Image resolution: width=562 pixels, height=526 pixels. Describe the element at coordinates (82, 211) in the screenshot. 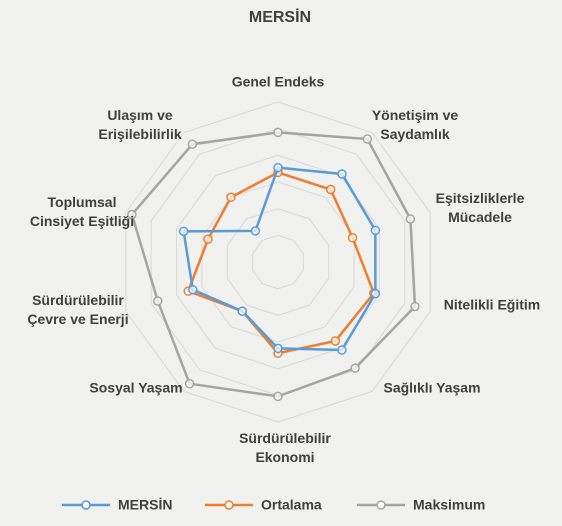

I see `axis-label: Toplumsal Cinsiyet Eşitliği` at that location.